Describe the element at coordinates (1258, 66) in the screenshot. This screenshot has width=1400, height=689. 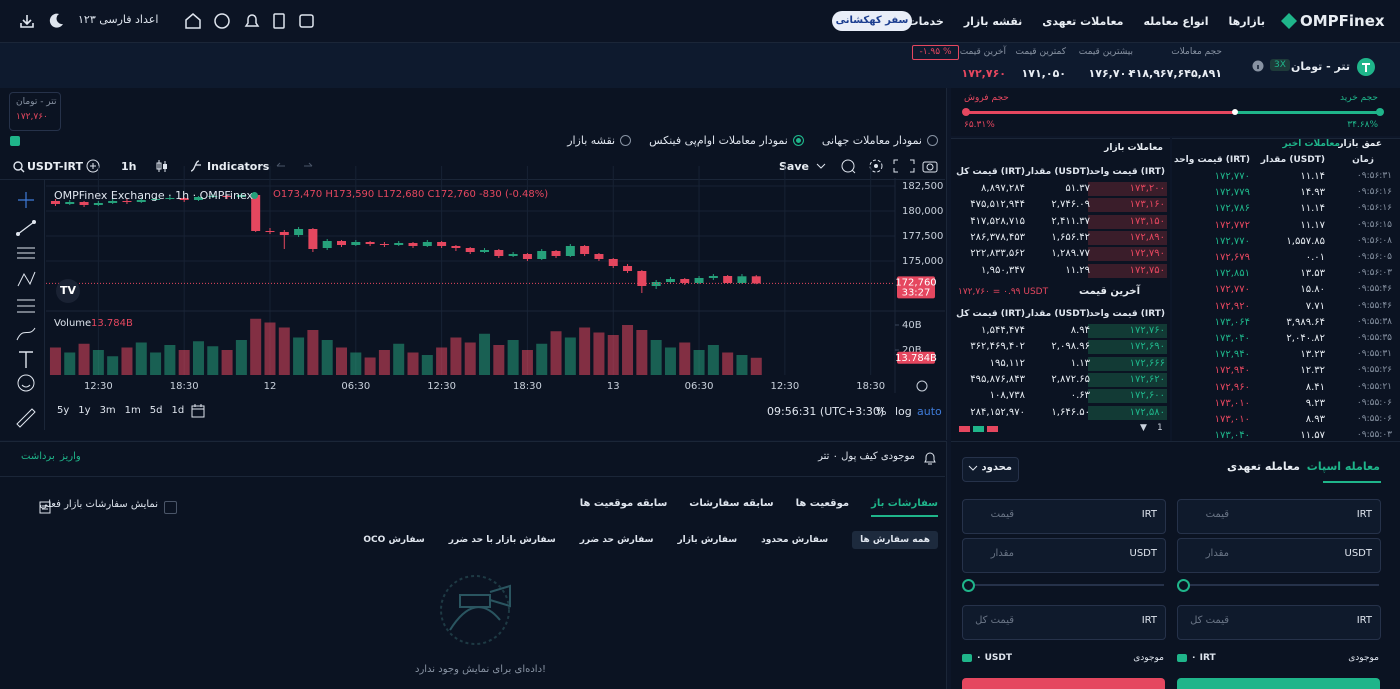
I see `info-icon` at that location.